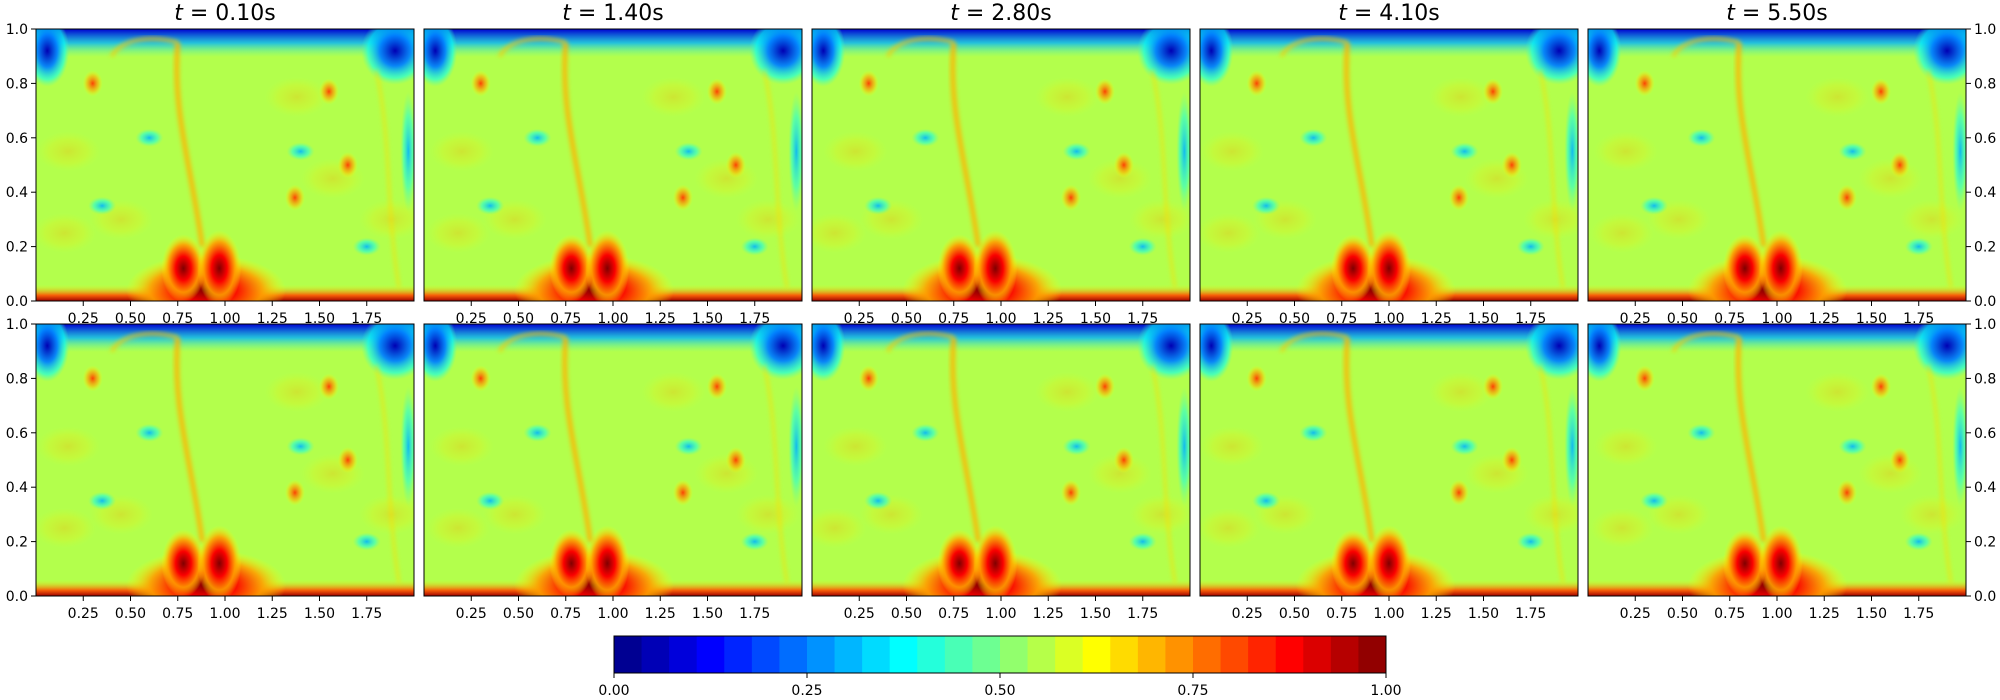  What do you see at coordinates (17, 248) in the screenshot?
I see `y-tick-label: 0.2` at bounding box center [17, 248].